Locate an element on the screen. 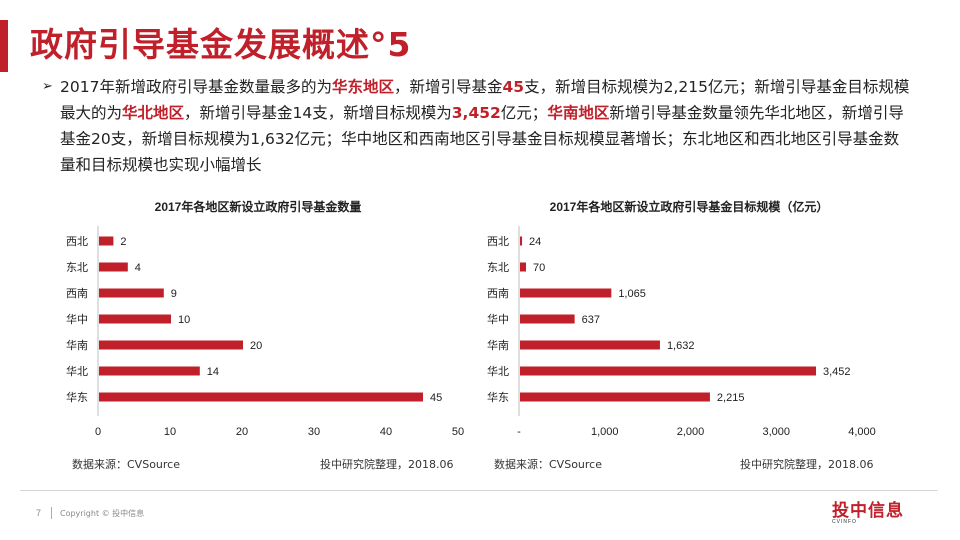 The width and height of the screenshot is (960, 540). right-source: 数据来源：CVSource is located at coordinates (548, 464).